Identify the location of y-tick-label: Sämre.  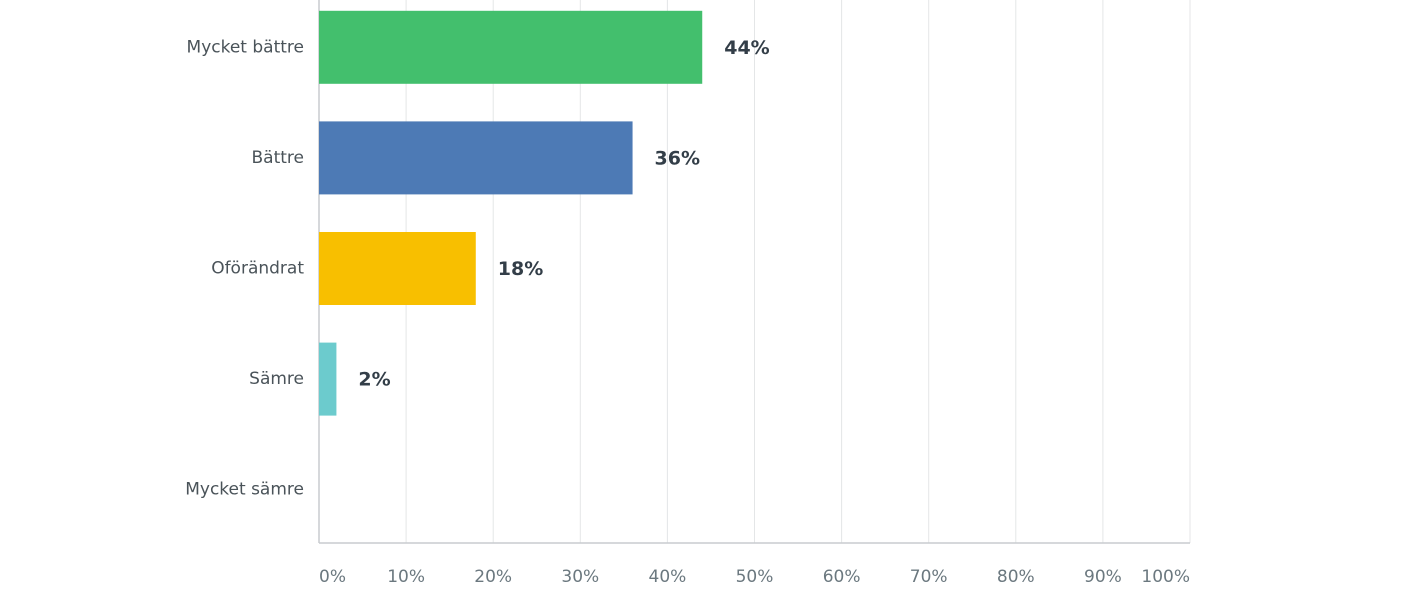
(276, 379).